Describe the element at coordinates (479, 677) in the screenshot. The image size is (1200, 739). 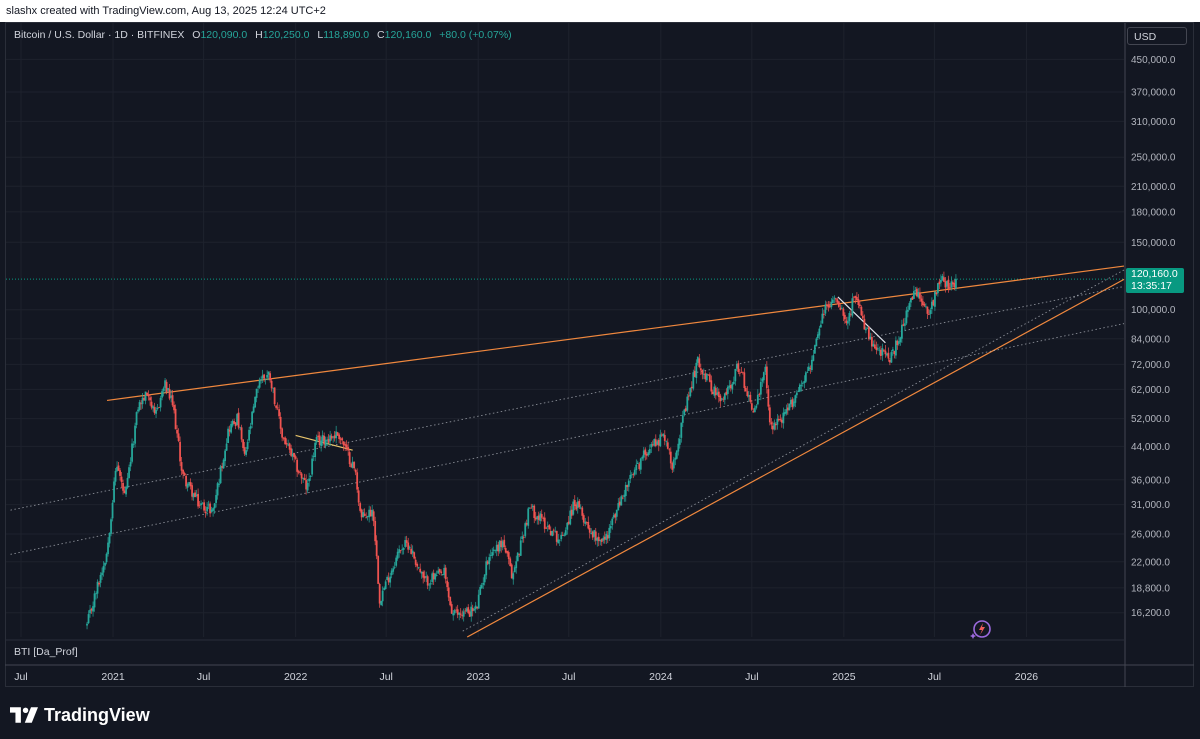
I see `x-tick-label: 2023` at that location.